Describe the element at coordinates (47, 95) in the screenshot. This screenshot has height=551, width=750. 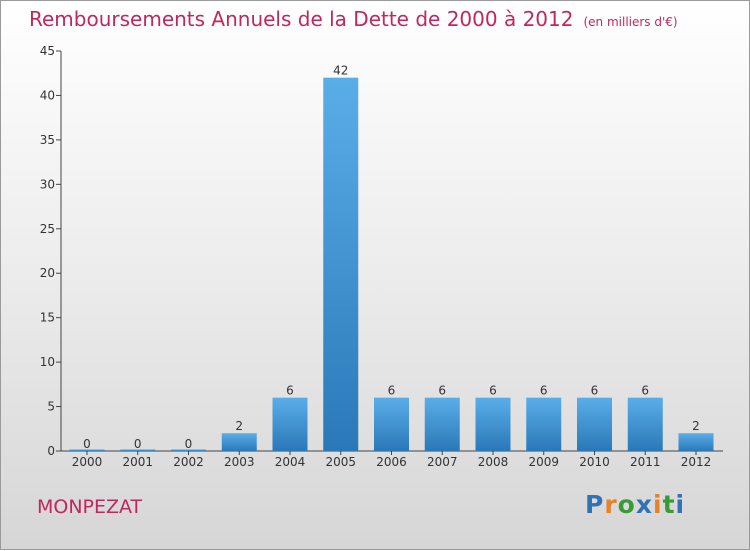
I see `y-tick-label: 40` at that location.